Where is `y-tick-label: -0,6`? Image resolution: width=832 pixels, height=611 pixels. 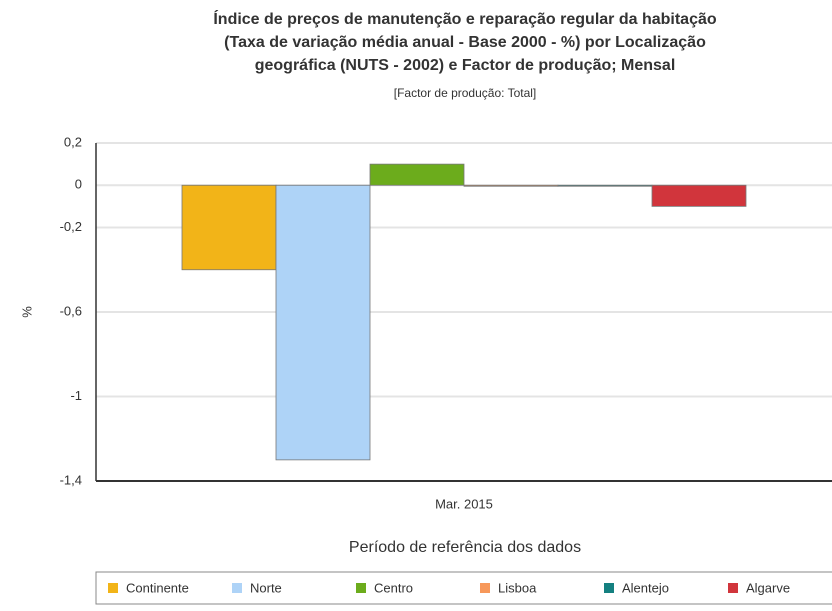
y-tick-label: -0,6 is located at coordinates (71, 310).